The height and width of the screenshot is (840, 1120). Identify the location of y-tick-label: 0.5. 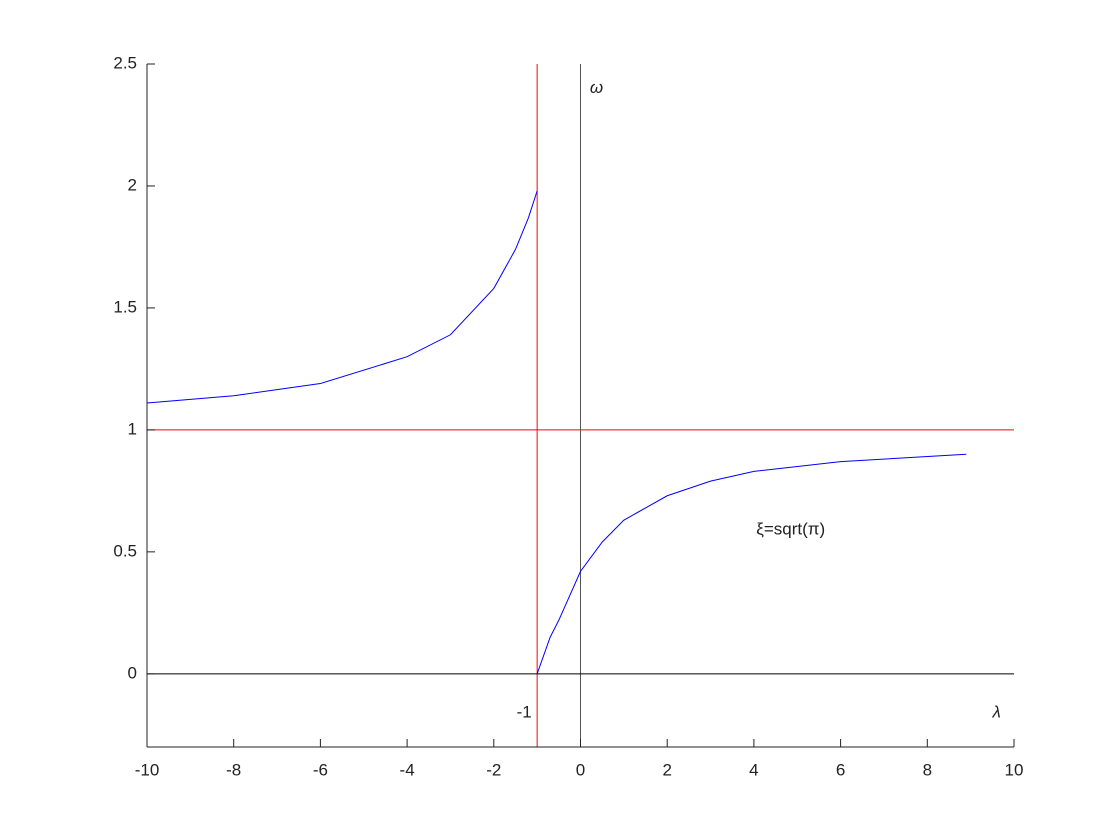
(125, 550).